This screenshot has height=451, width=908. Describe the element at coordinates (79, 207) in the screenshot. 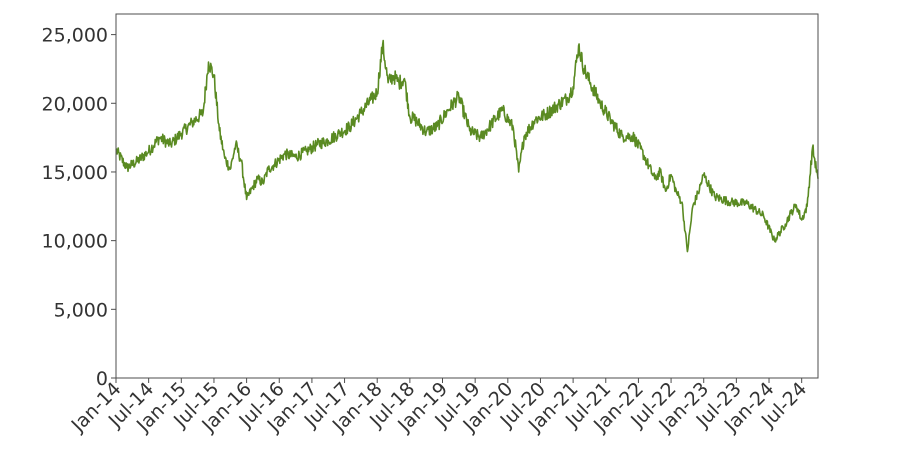

I see `y-axis-ticks: 0 5,000 10,000 15,000 20,000 25,000` at that location.